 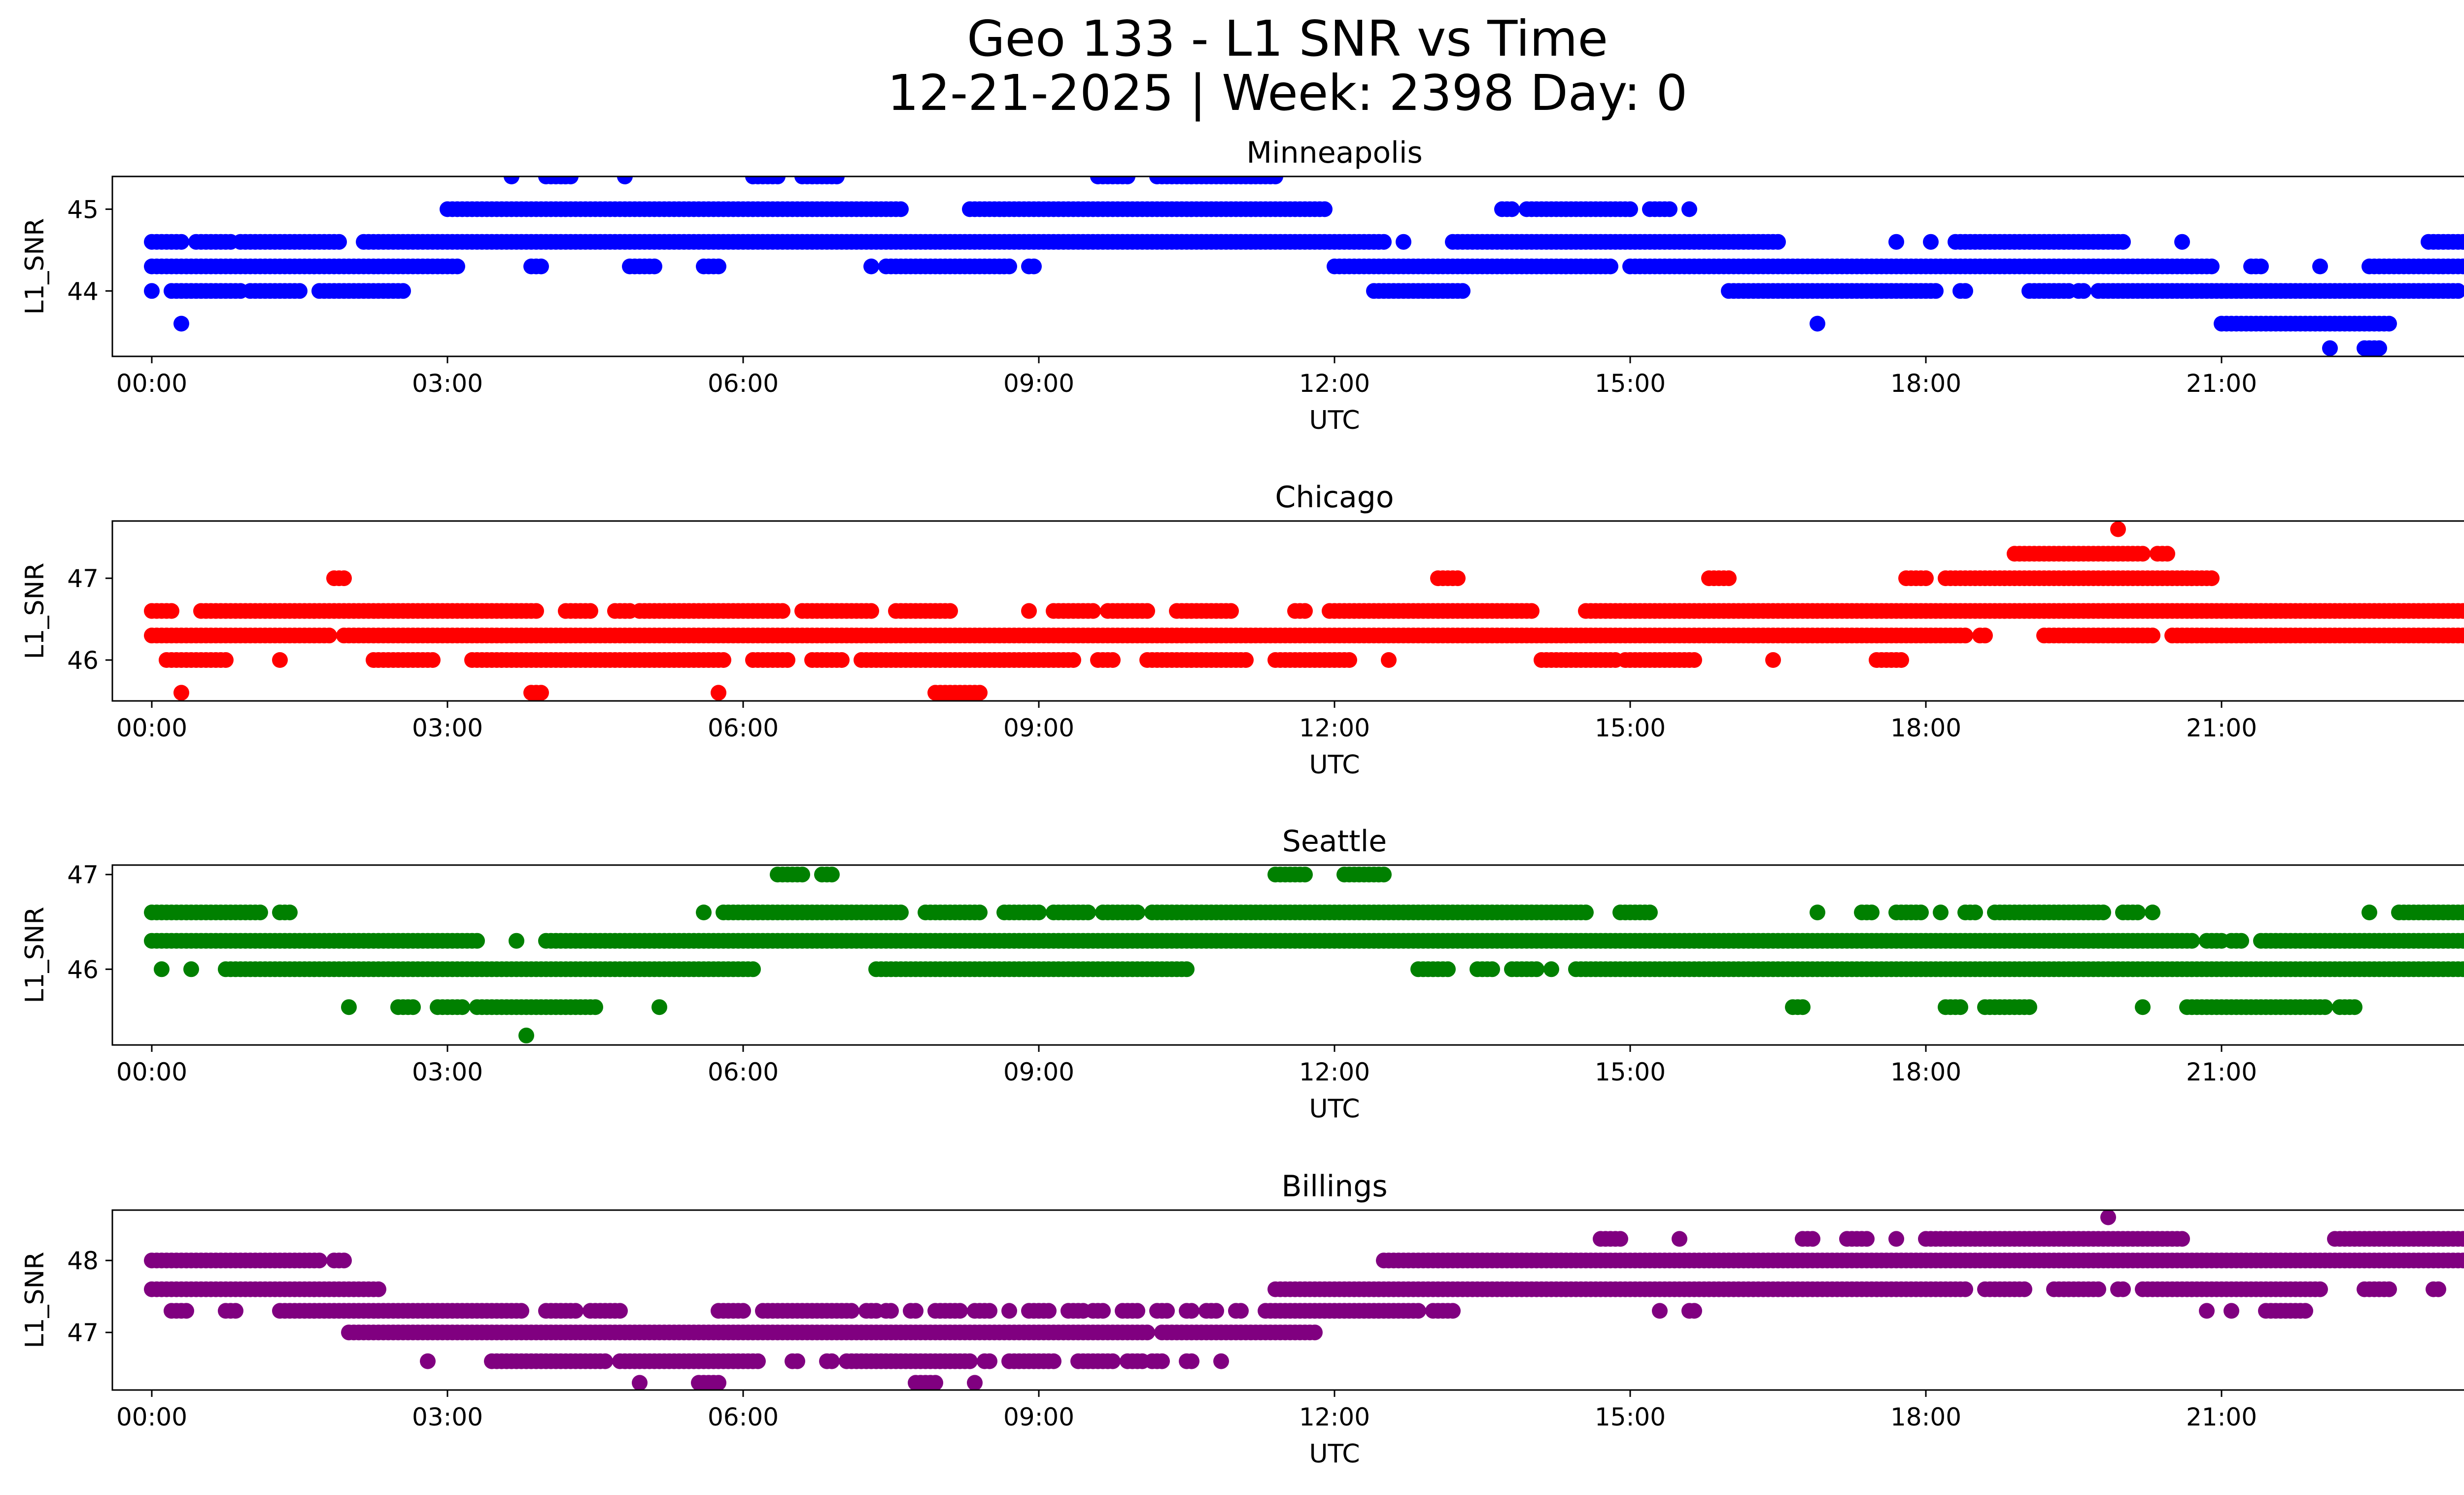 What do you see at coordinates (1287, 93) in the screenshot?
I see `figure-subtitle: 12-21-2025 | Week: 2398 Day: 0` at bounding box center [1287, 93].